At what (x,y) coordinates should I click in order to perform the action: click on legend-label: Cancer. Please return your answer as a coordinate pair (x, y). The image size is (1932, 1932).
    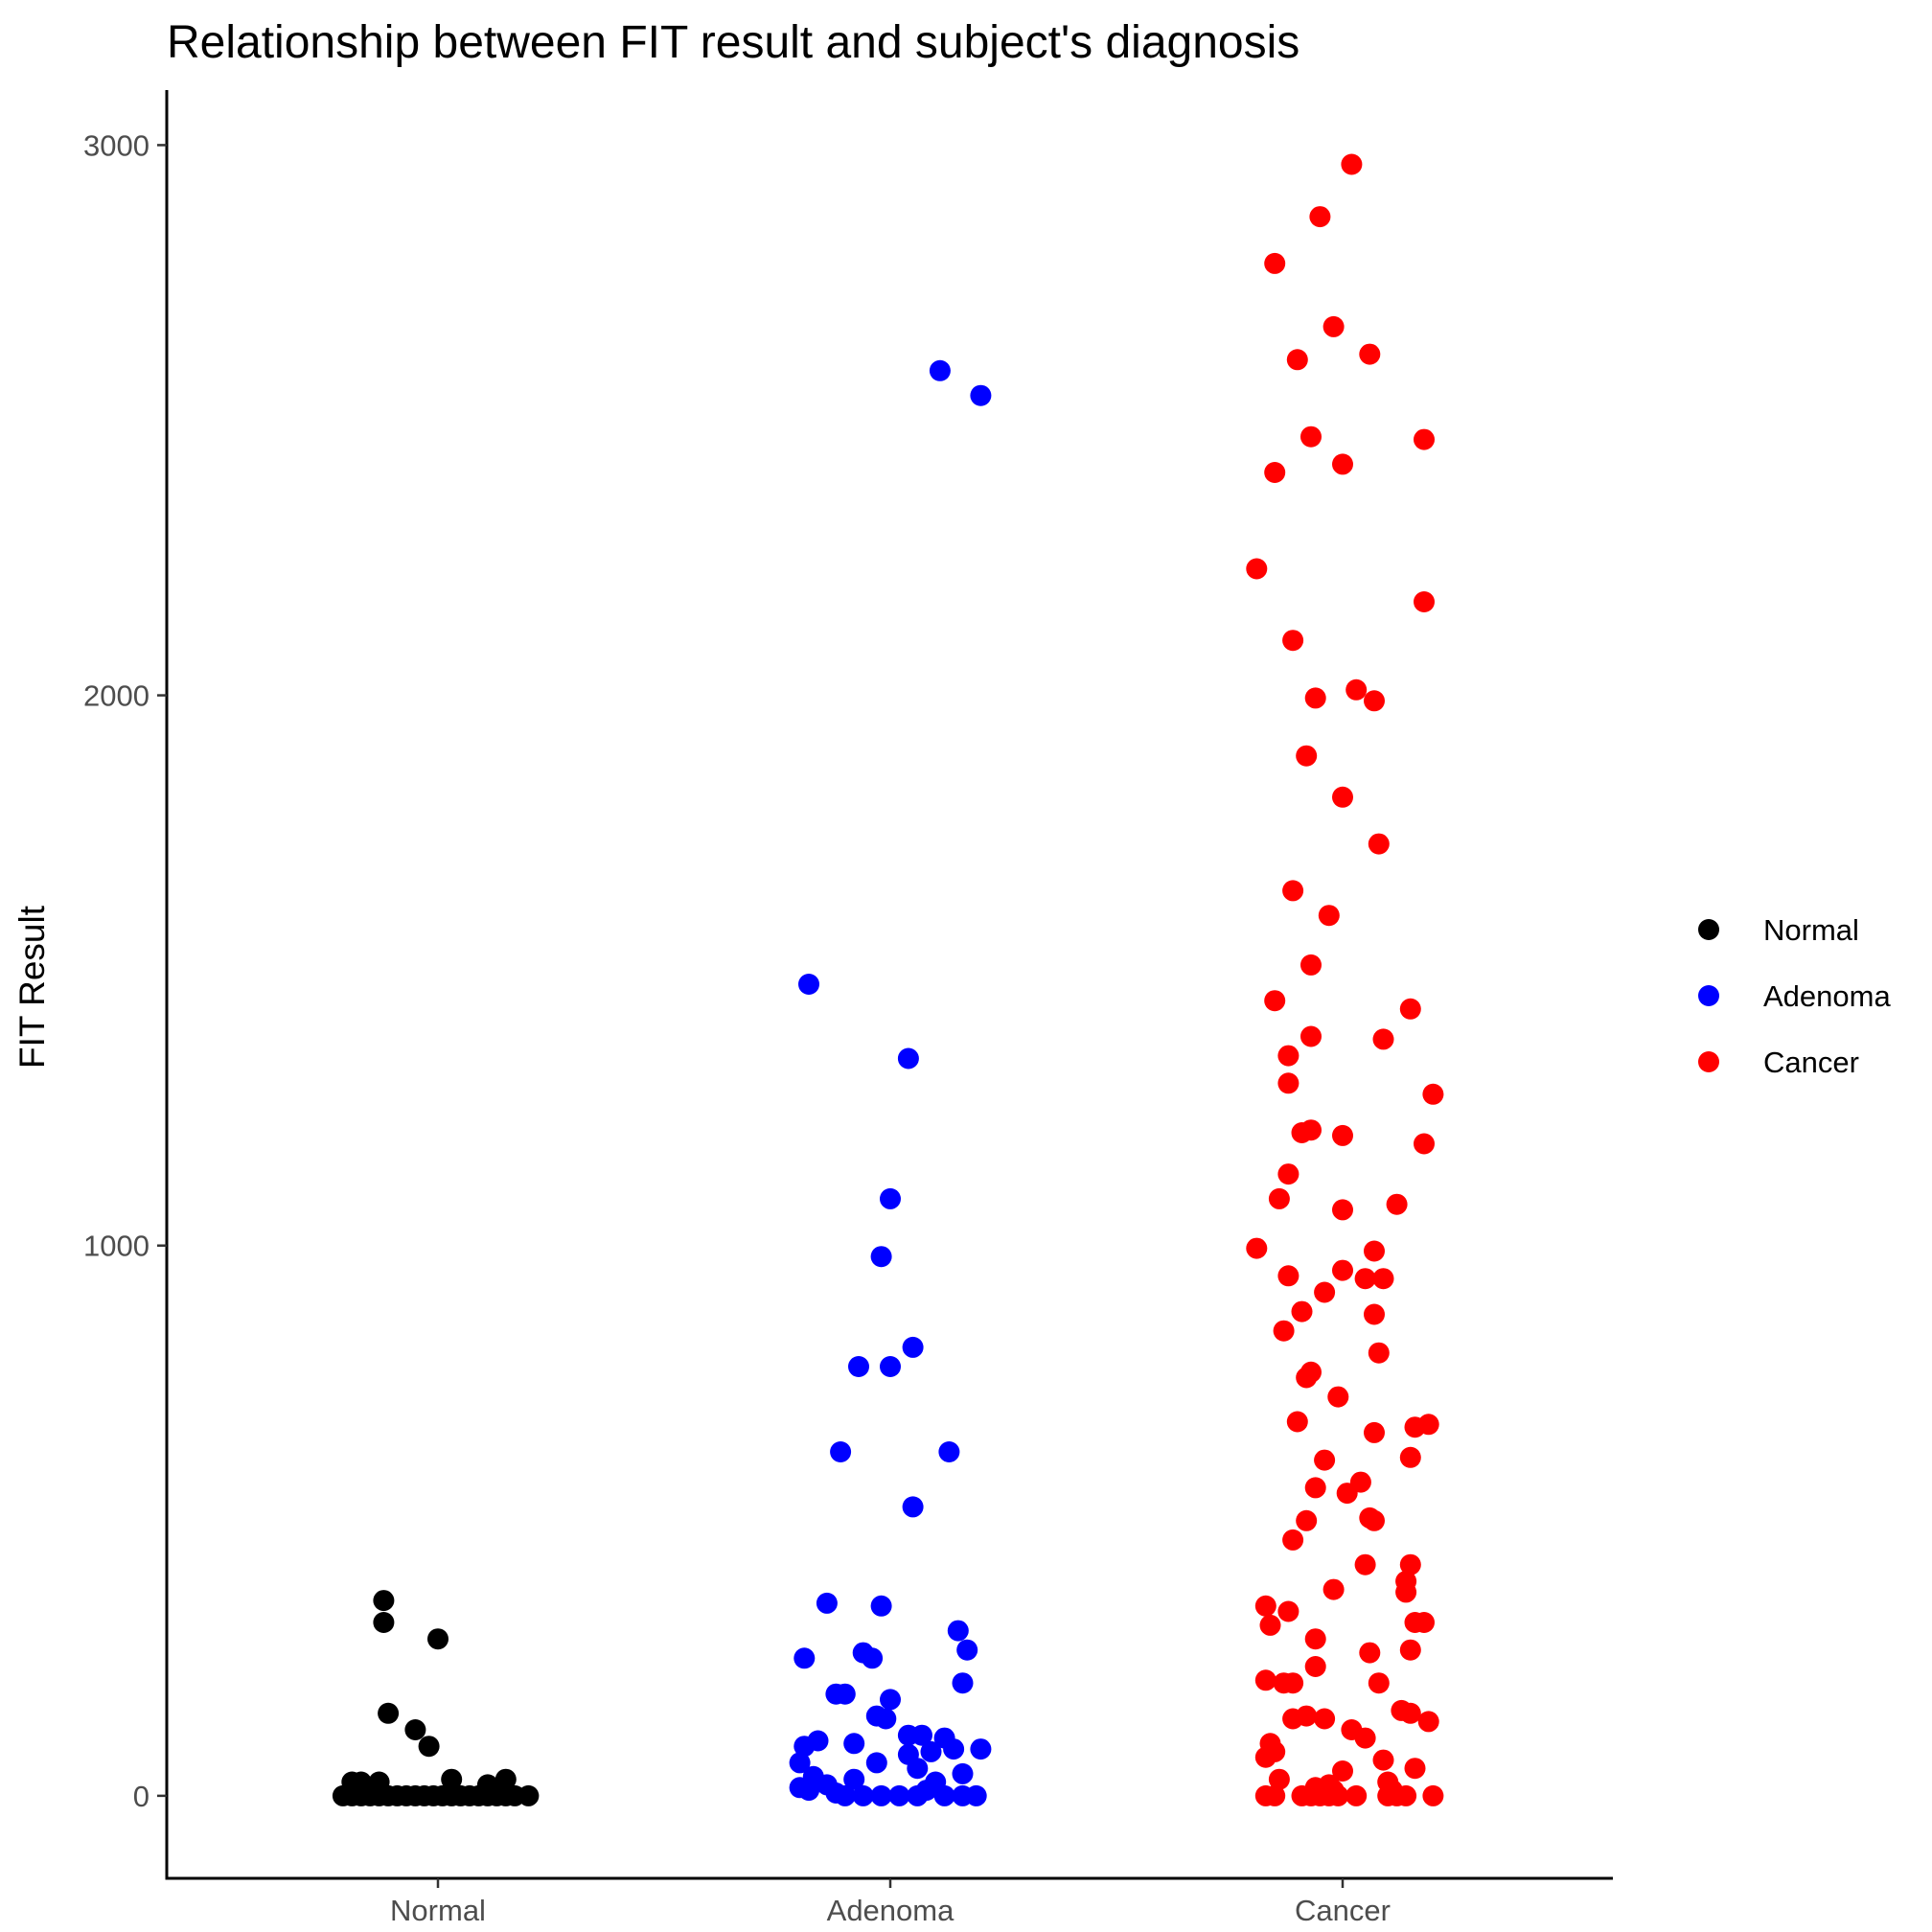
    Looking at the image, I should click on (1811, 1062).